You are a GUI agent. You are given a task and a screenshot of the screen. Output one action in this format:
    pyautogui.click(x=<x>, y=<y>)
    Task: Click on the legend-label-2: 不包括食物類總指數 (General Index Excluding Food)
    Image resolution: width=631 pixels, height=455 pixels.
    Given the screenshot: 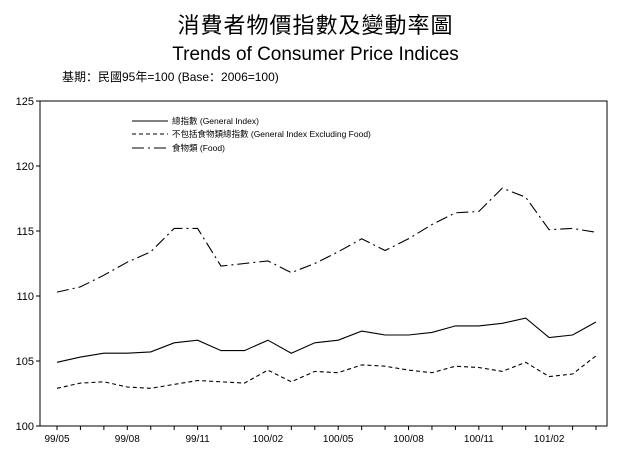 What is the action you would take?
    pyautogui.click(x=271, y=134)
    